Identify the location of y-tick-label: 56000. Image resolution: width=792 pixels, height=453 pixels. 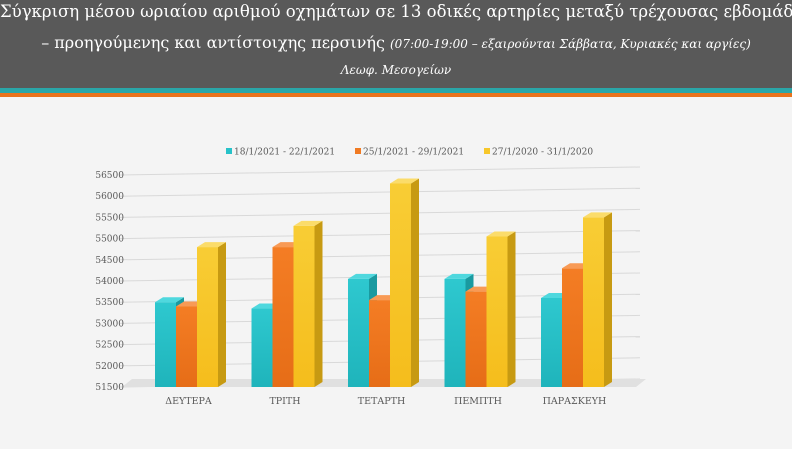
(109, 197).